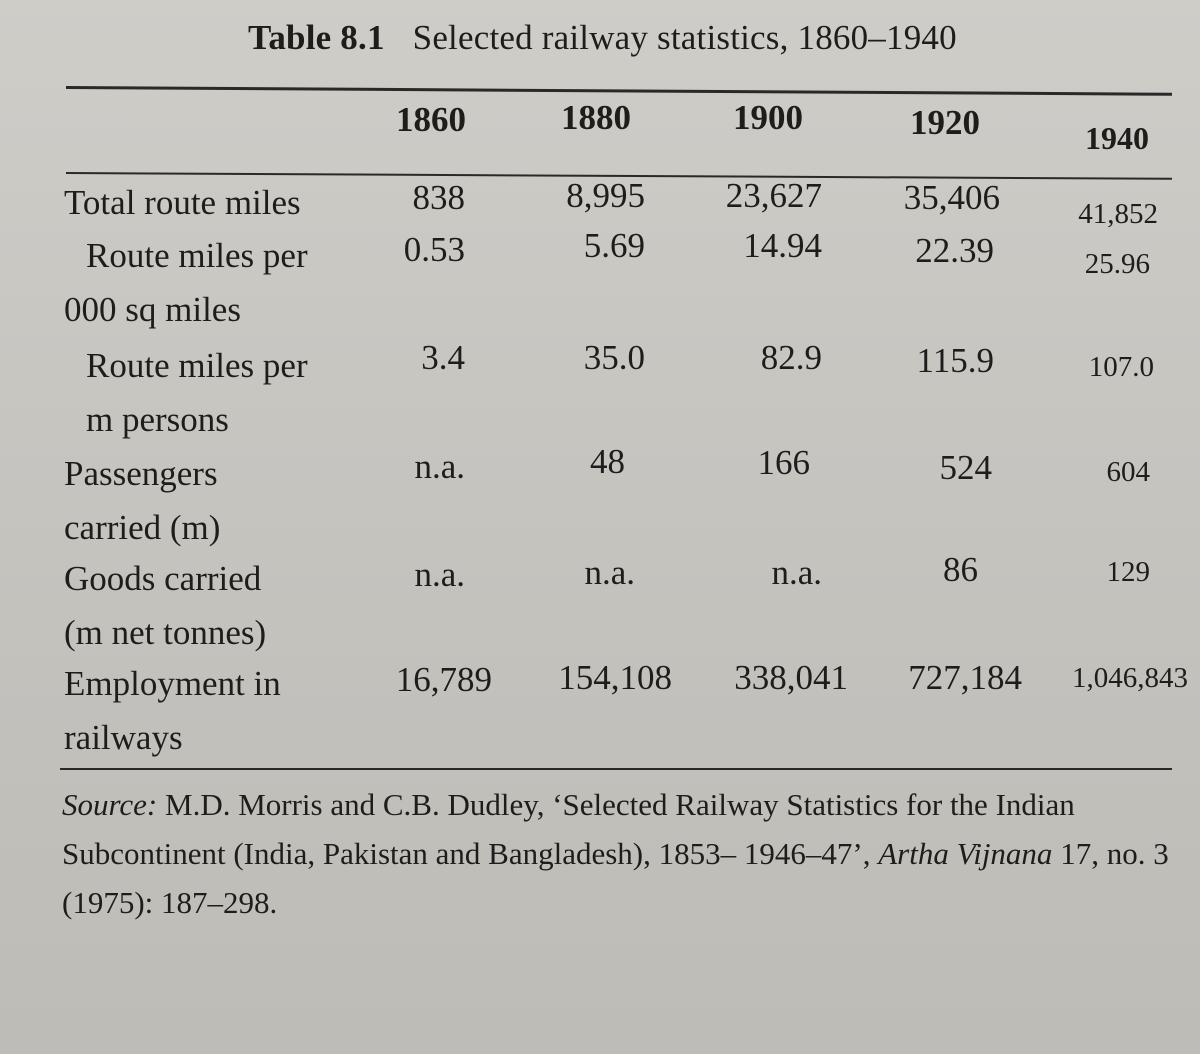  Describe the element at coordinates (186, 283) in the screenshot. I see `row-label-route-miles-per-area: Route miles per 000 sq miles` at that location.